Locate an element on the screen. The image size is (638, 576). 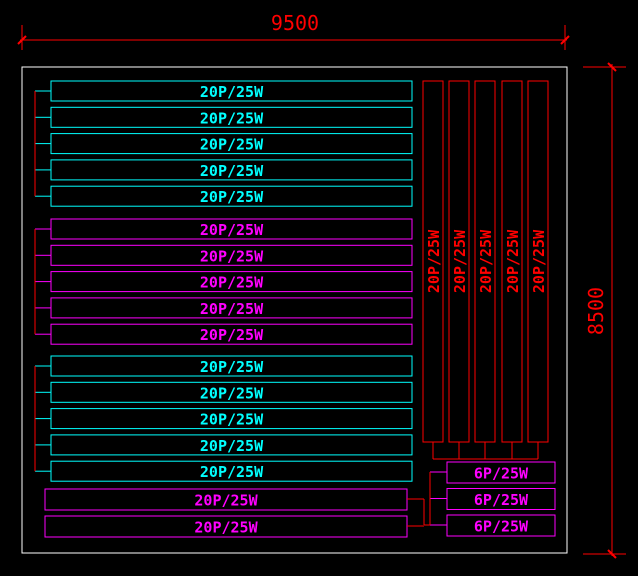
width-dimension is located at coordinates (293, 37).